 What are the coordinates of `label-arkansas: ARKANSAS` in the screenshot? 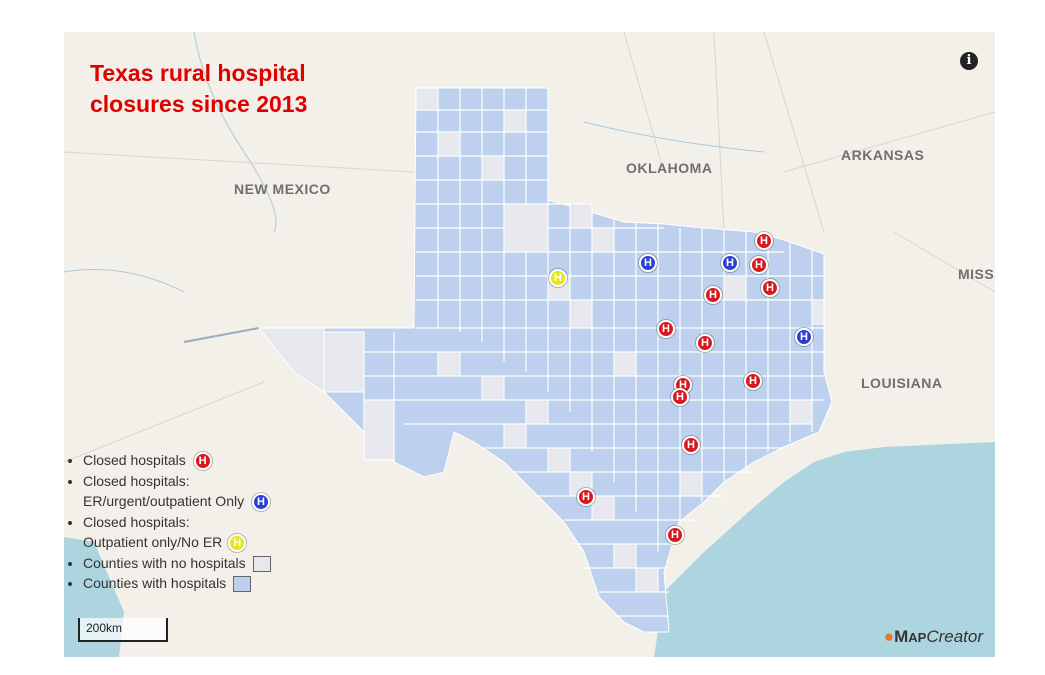 It's located at (883, 155).